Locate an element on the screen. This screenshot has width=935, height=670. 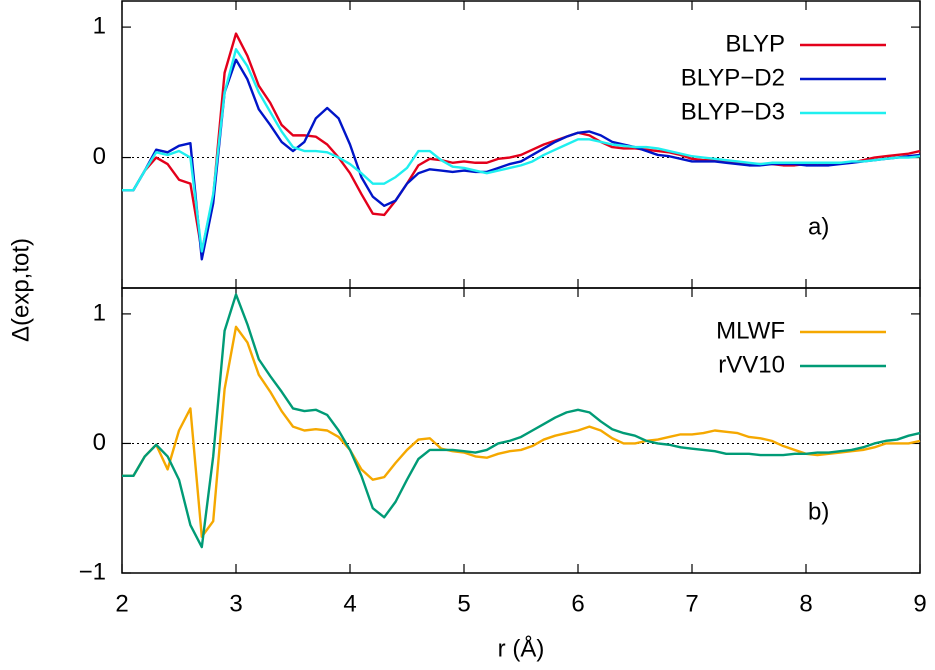
x-tick-label: 4 is located at coordinates (349, 603).